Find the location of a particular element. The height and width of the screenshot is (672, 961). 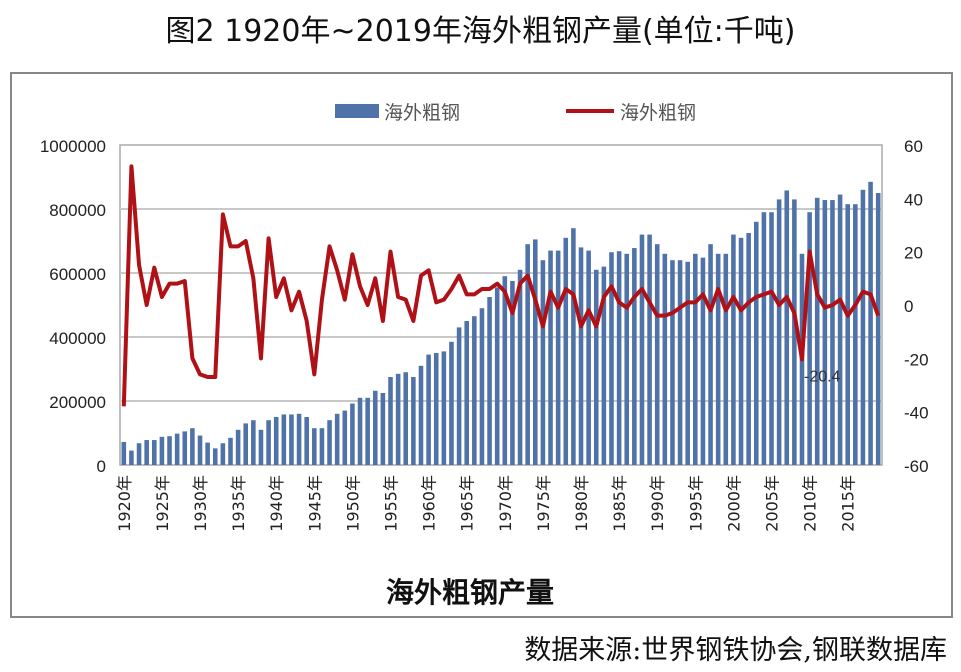

bar-1953 is located at coordinates (375, 427).